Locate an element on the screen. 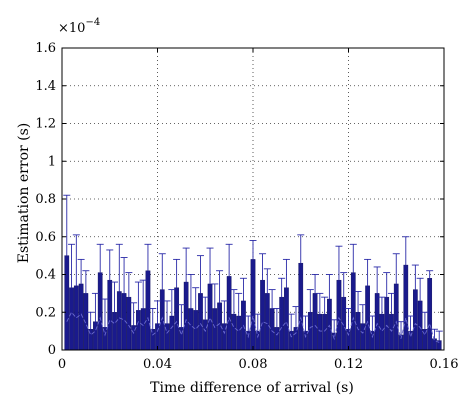 This screenshot has width=474, height=412. x-tick-label: 0.12 is located at coordinates (348, 364).